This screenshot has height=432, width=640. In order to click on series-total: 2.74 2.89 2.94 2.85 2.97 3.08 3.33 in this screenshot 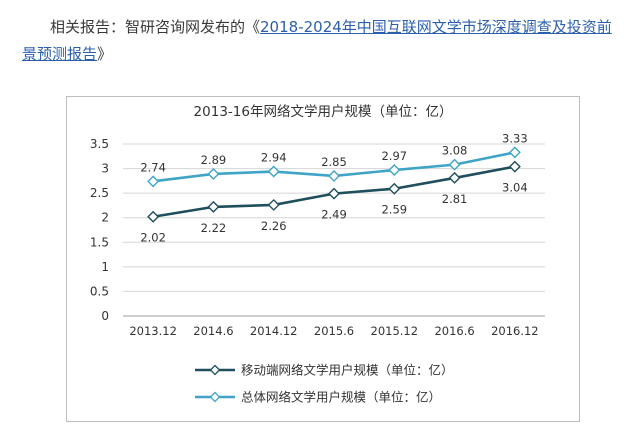, I will do `click(334, 159)`.